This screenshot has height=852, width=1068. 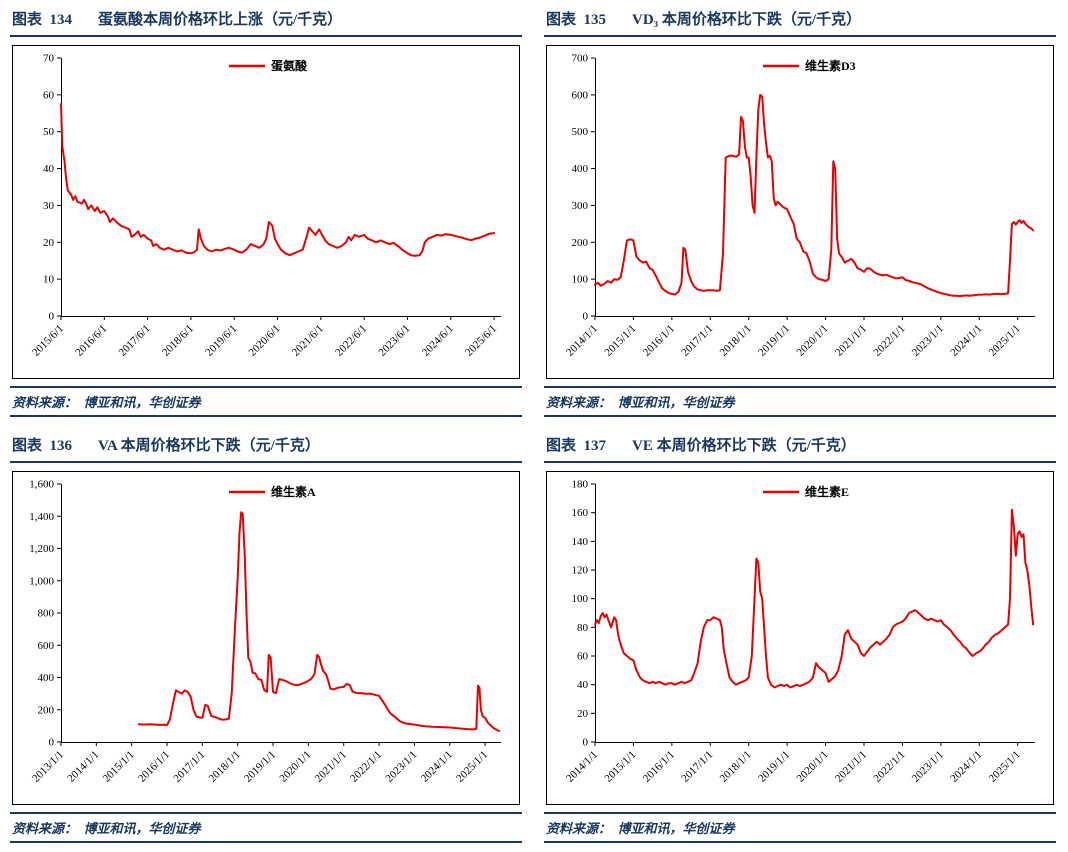 I want to click on chart-136-header: 图表 136 VA 本周价格环比下跌（元/千克）, so click(x=266, y=446).